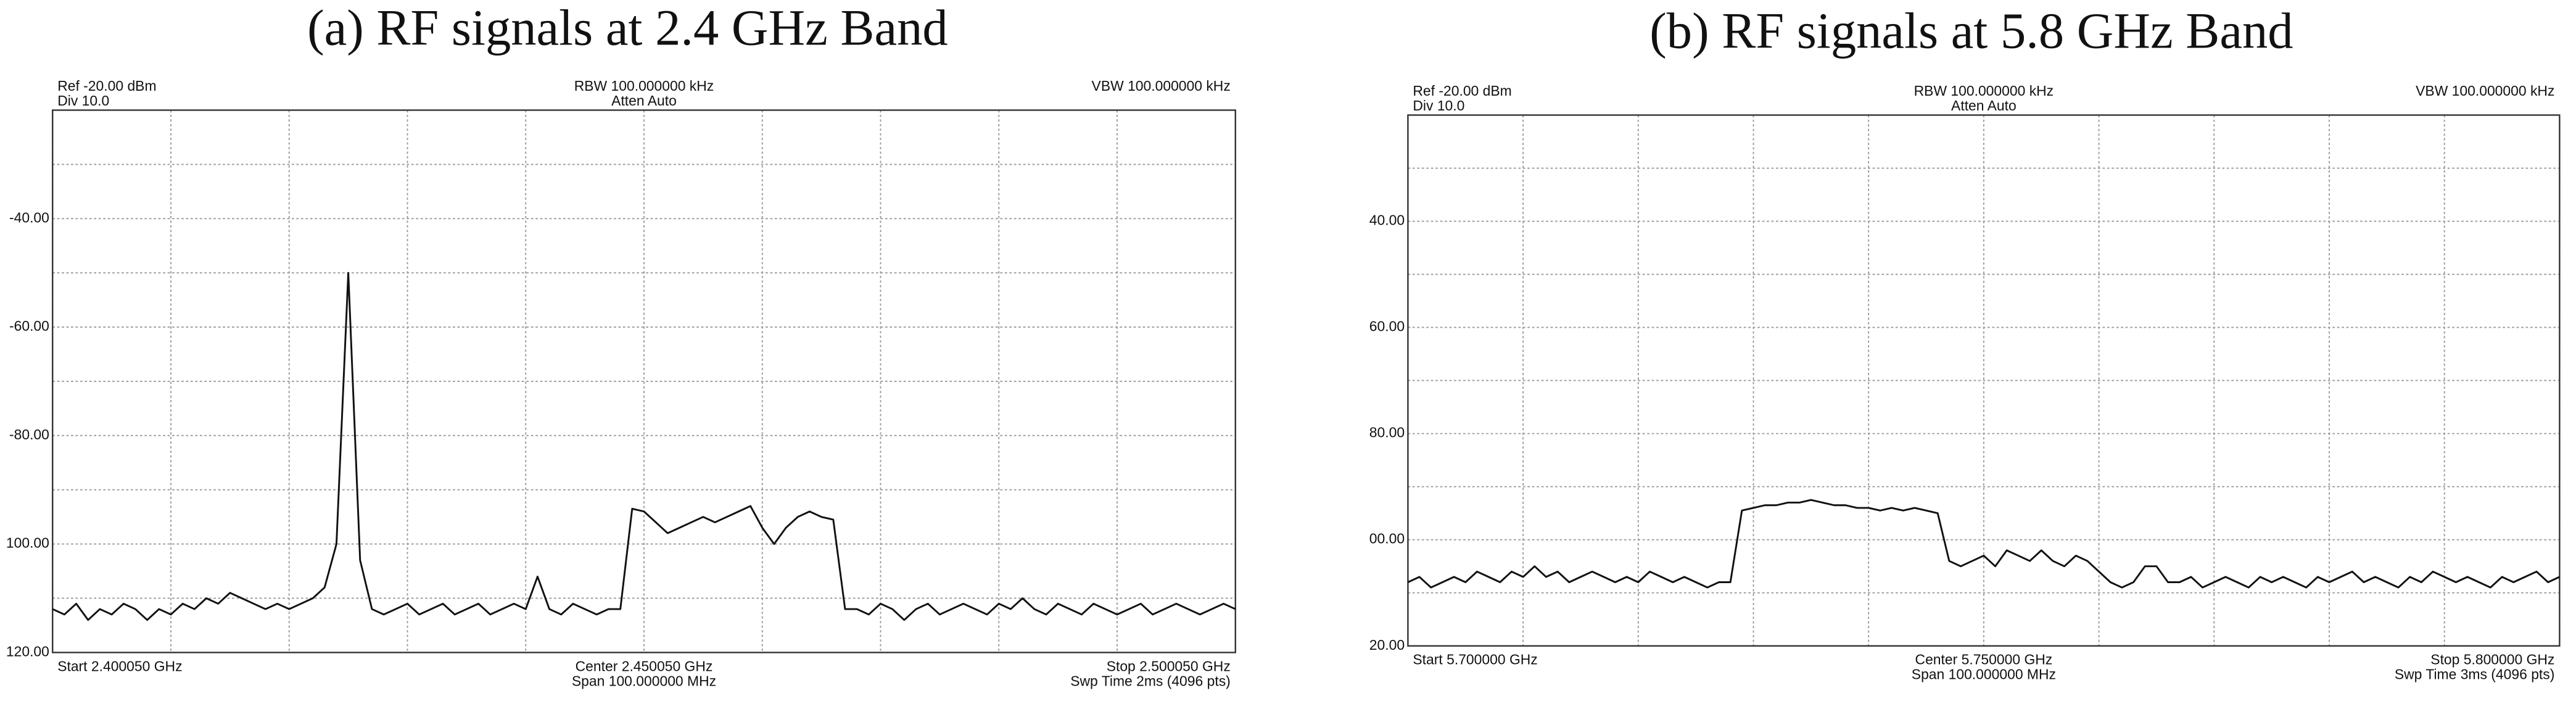 The width and height of the screenshot is (2576, 701). Describe the element at coordinates (29, 434) in the screenshot. I see `y-tick-label: -80.00` at that location.